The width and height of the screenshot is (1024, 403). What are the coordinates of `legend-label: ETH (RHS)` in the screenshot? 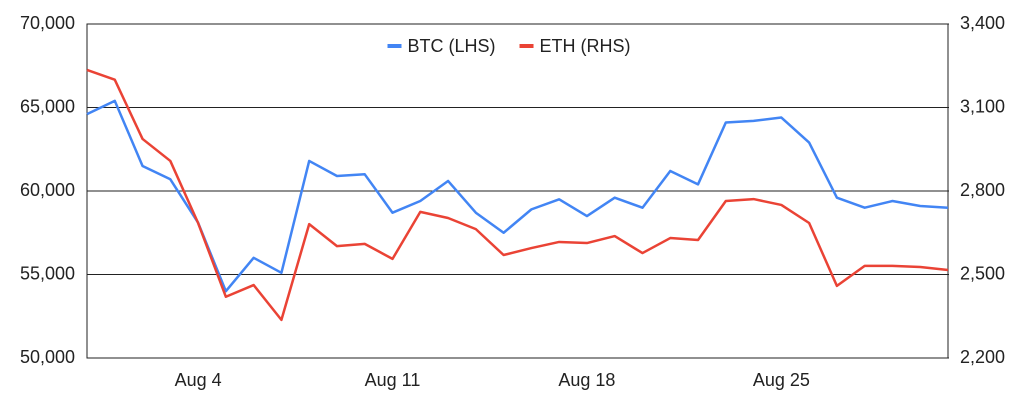 It's located at (585, 46).